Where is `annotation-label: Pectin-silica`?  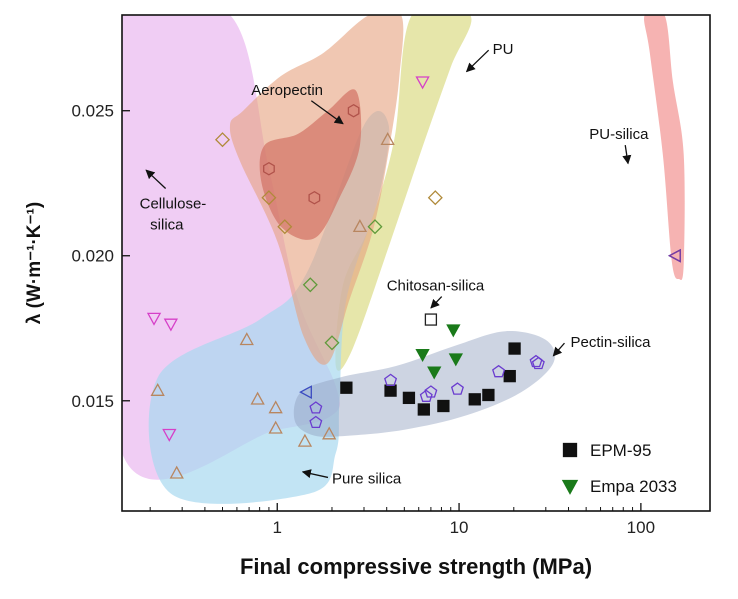 annotation-label: Pectin-silica is located at coordinates (610, 342).